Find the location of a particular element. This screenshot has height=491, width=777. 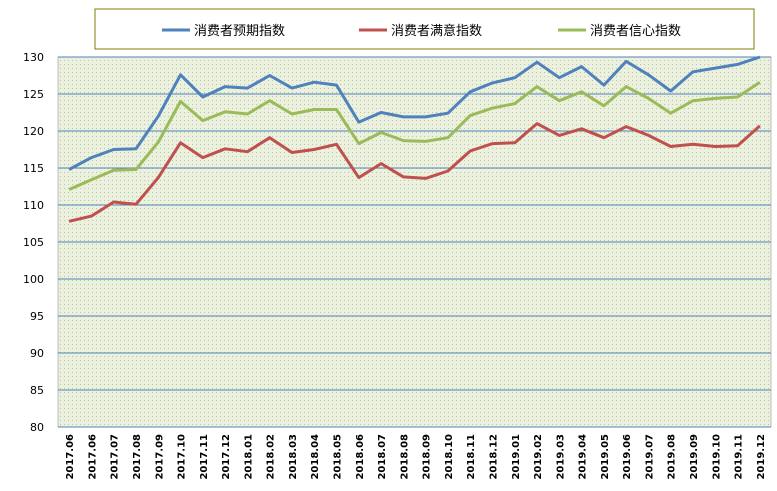

y-tick-label: 120 is located at coordinates (33, 131).